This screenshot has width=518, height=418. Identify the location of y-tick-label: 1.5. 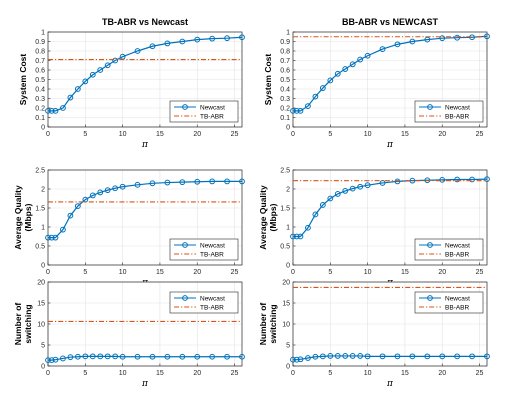
(285, 208).